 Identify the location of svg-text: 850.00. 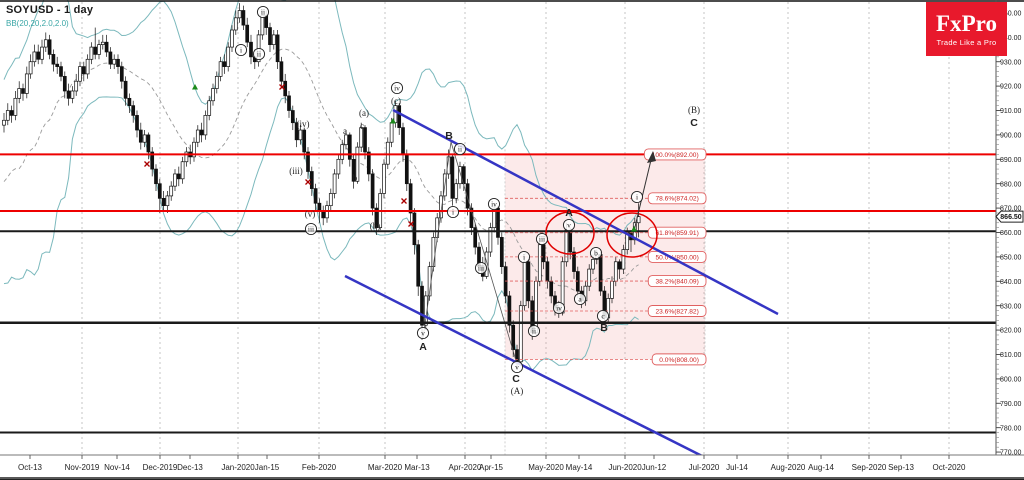
(1011, 257).